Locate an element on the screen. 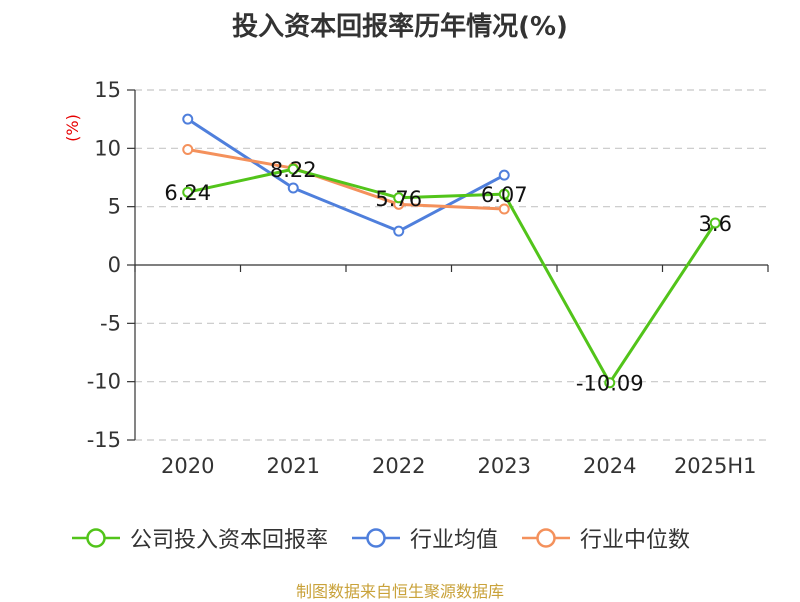  y-tick-label: -15 is located at coordinates (104, 440).